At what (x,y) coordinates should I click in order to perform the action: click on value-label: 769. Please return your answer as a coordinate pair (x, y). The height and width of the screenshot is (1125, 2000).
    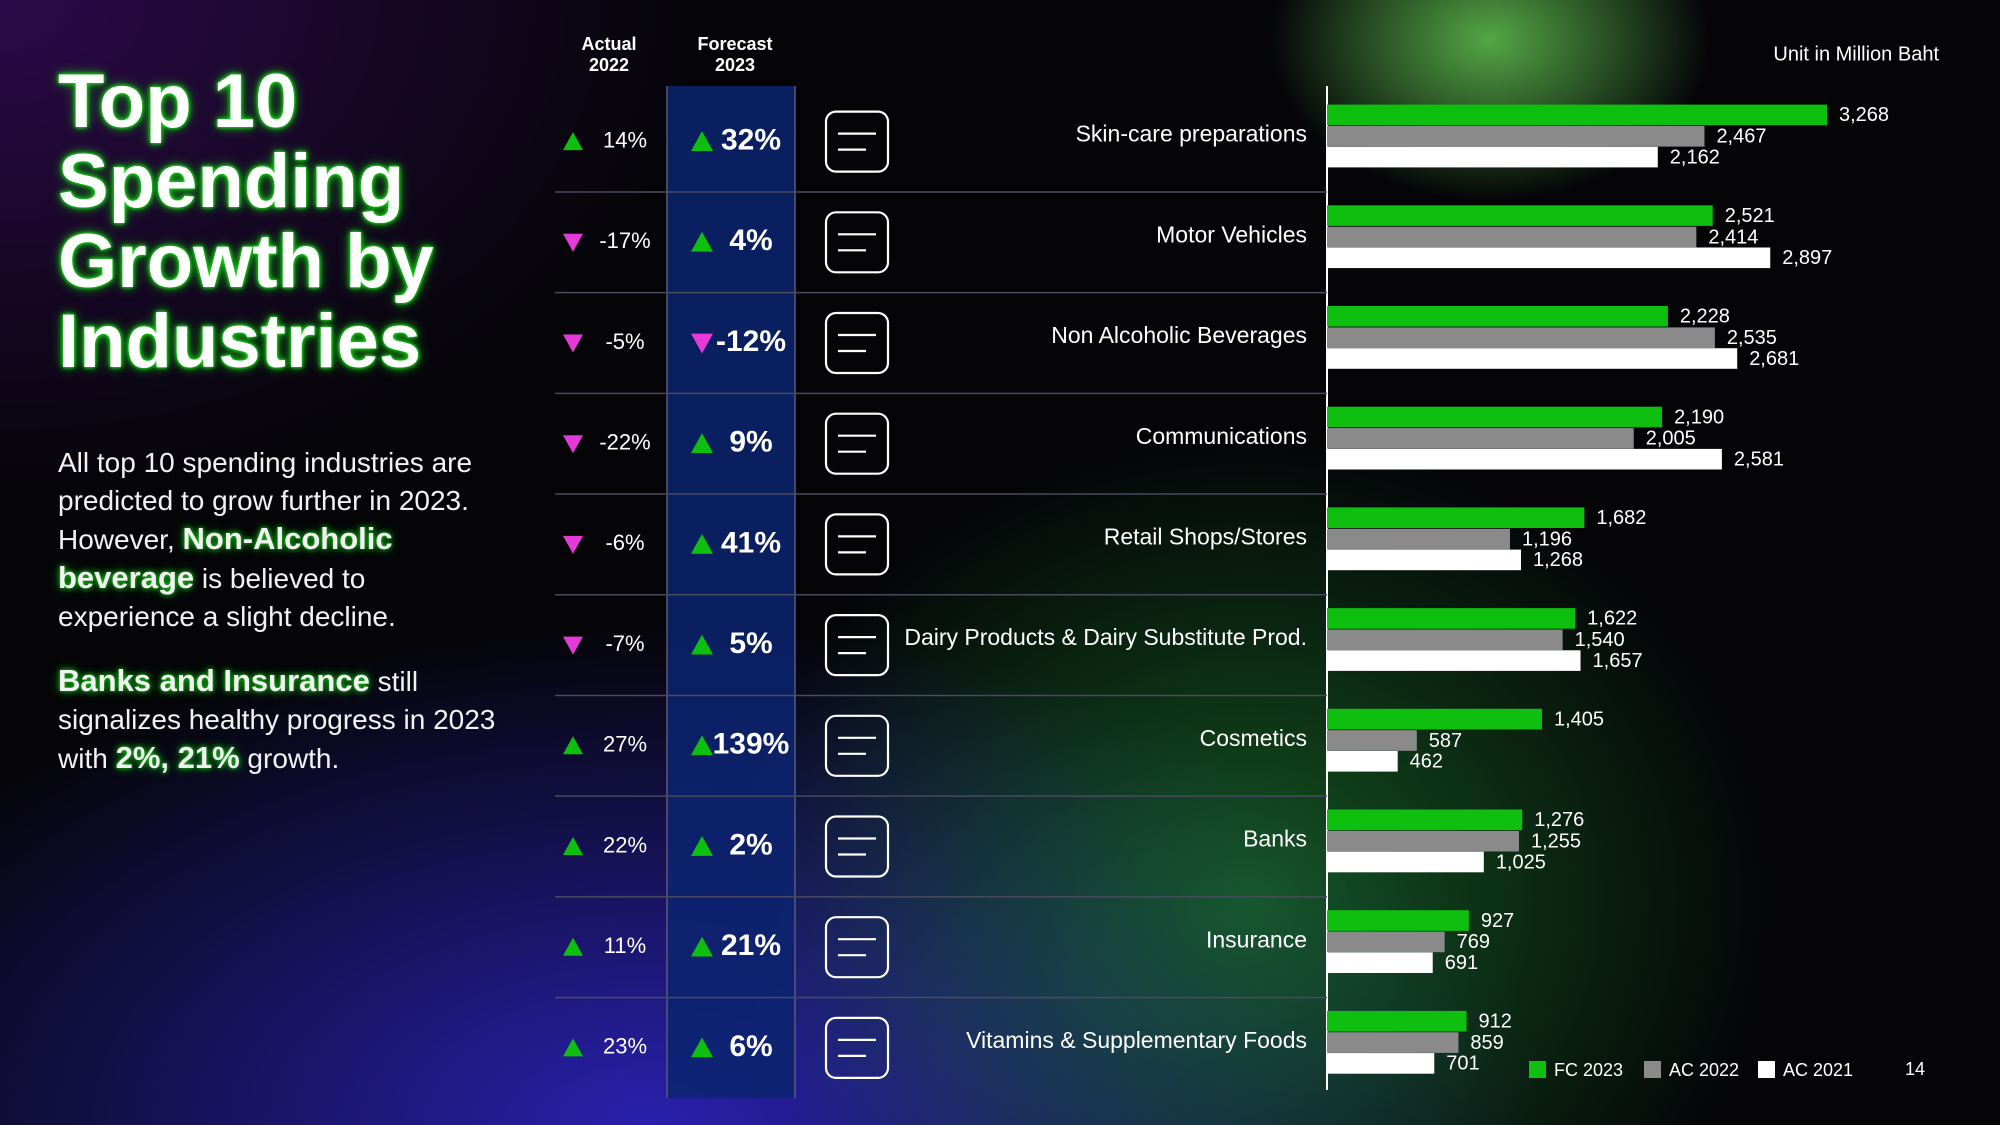
    Looking at the image, I should click on (1473, 942).